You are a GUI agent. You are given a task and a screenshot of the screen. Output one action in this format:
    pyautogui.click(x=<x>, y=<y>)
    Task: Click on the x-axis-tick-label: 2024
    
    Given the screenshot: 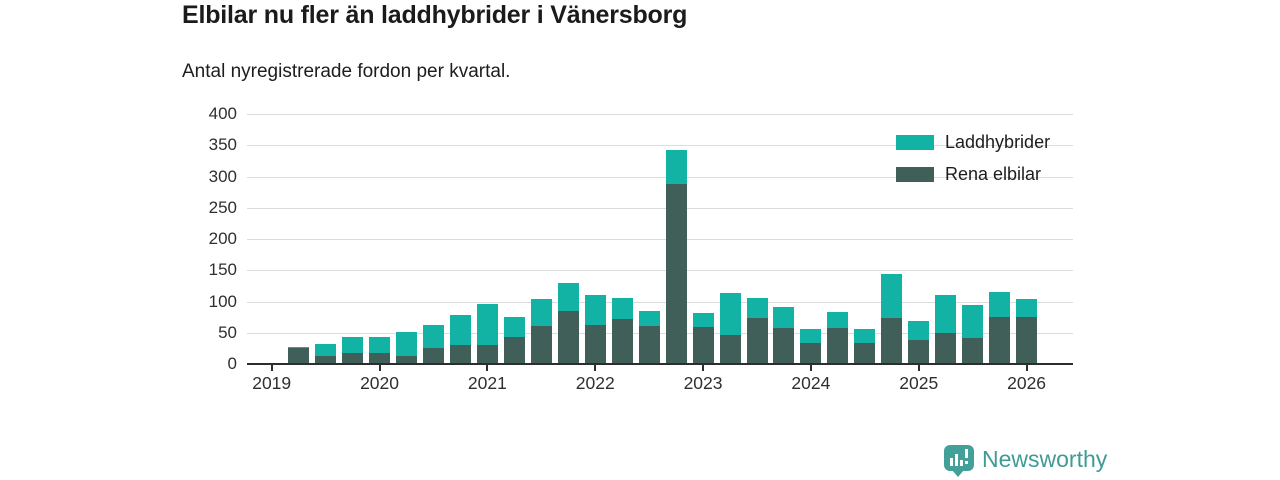 What is the action you would take?
    pyautogui.click(x=811, y=383)
    